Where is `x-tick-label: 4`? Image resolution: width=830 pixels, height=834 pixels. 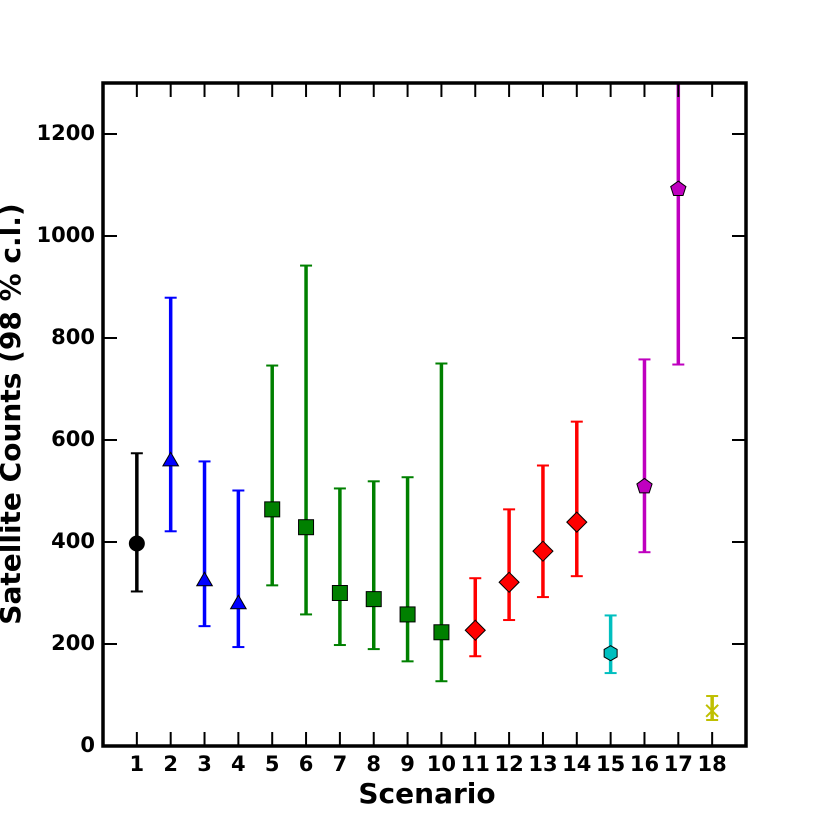 x-tick-label: 4 is located at coordinates (238, 764).